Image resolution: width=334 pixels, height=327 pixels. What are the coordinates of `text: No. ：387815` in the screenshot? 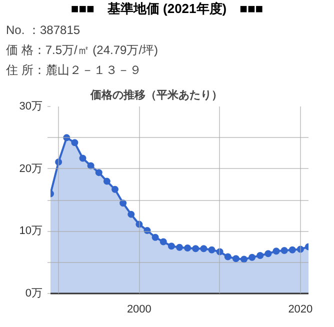 It's located at (43, 30).